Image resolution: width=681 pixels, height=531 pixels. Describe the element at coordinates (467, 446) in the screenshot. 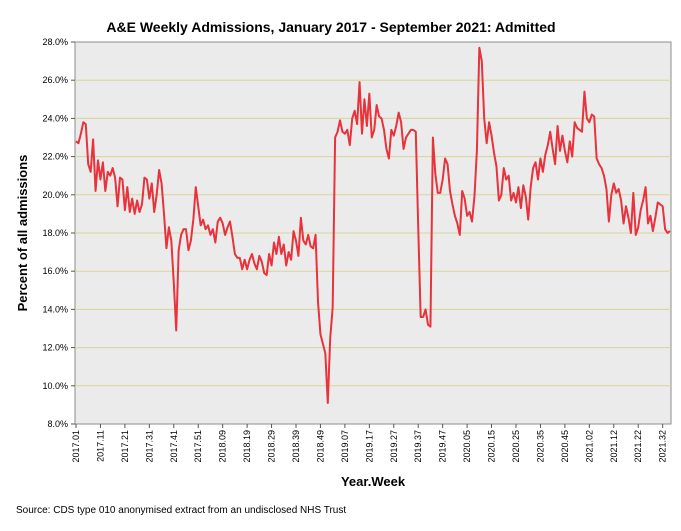

I see `x-tick-label: 2020.05` at that location.